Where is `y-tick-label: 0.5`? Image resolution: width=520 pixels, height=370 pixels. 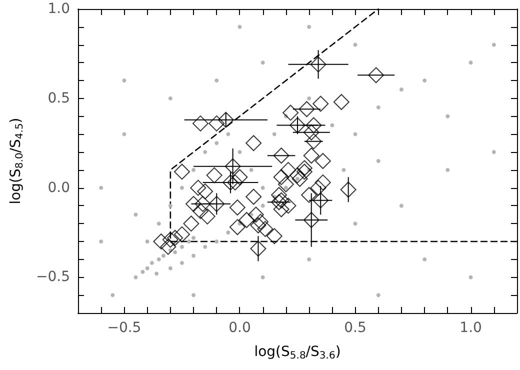 y-tick-label: 0.5 is located at coordinates (59, 98).